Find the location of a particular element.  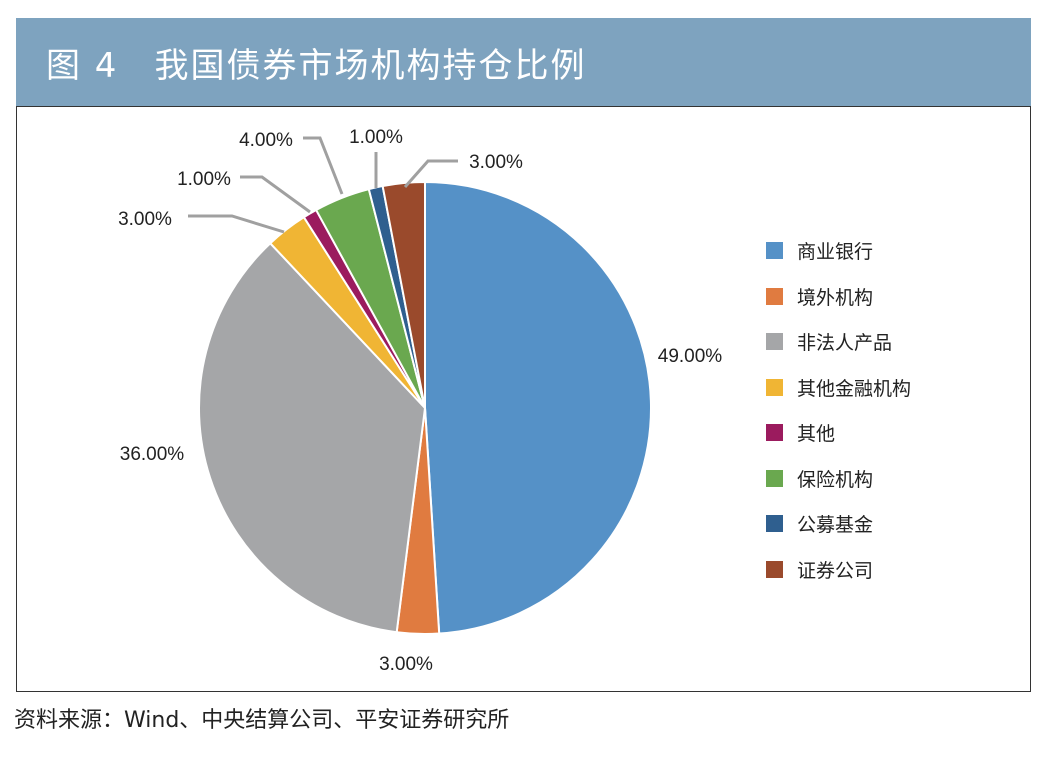

legend-label: 保险机构 is located at coordinates (835, 479).